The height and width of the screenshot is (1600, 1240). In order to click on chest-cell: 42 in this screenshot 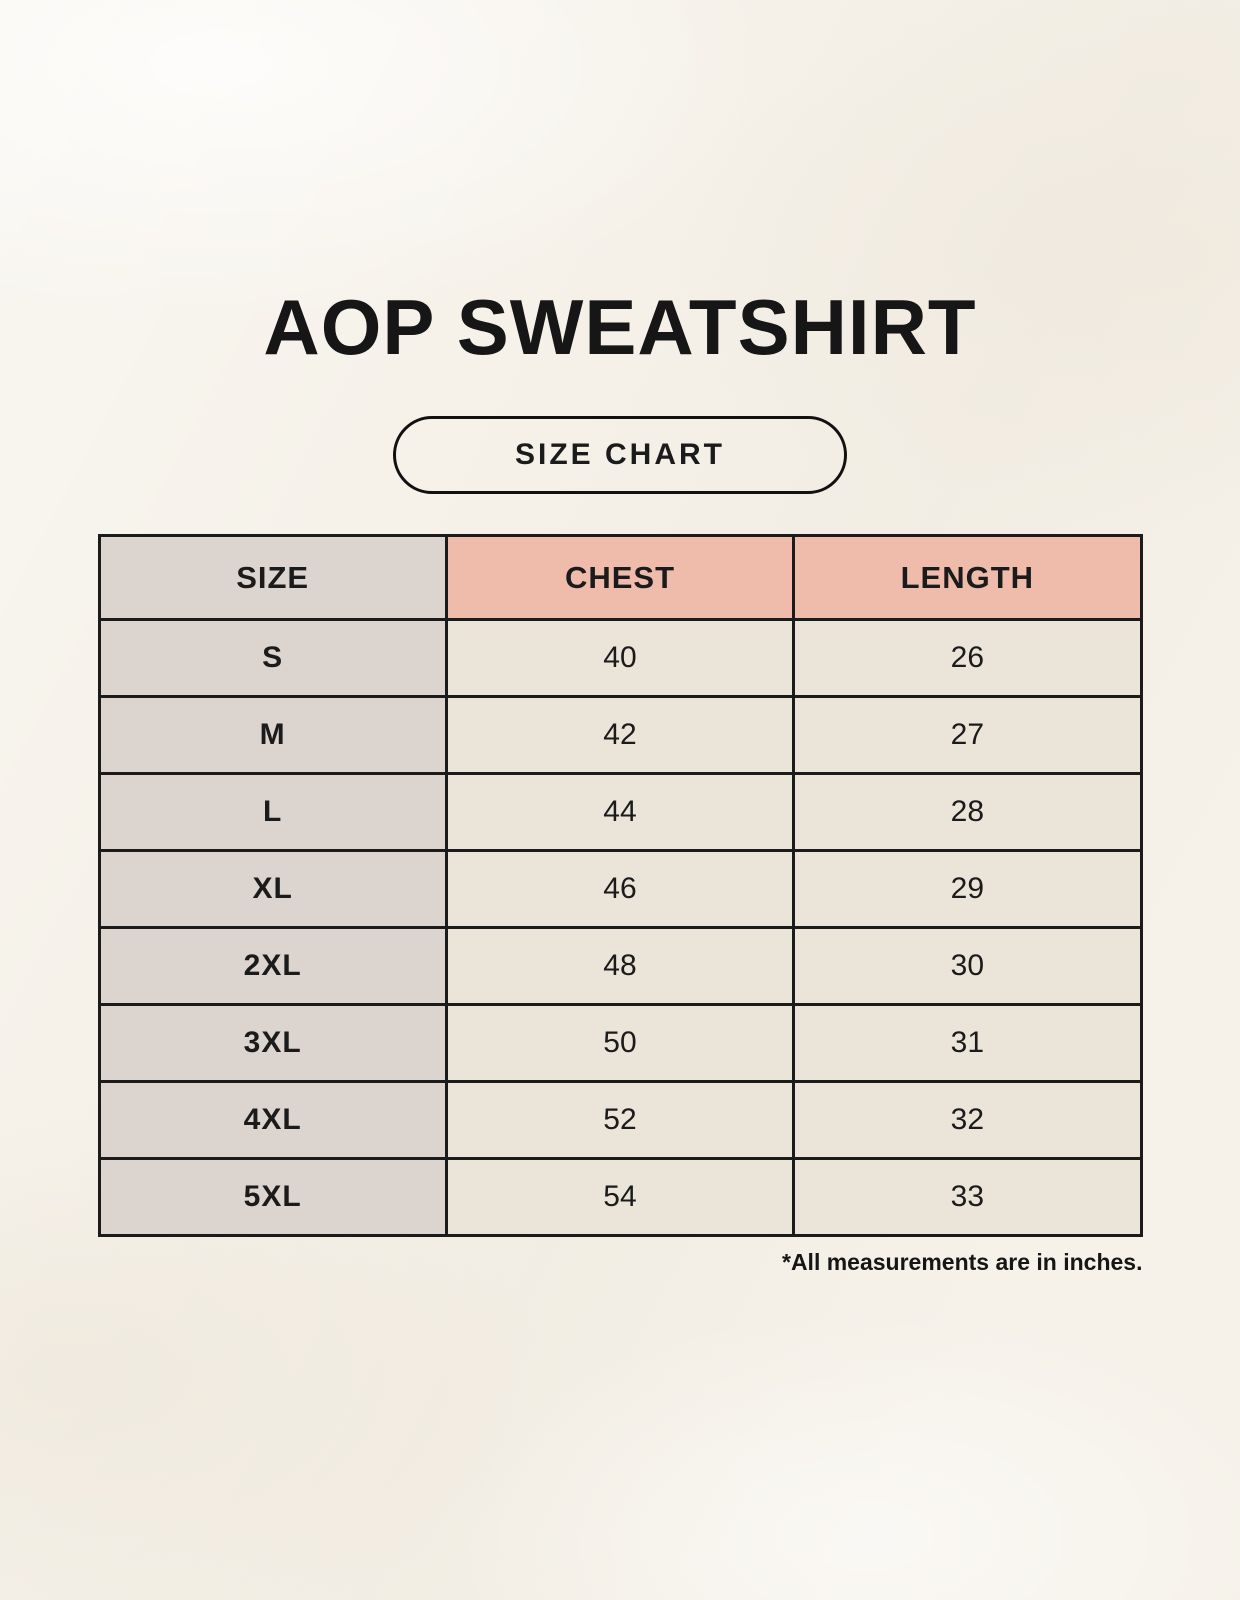, I will do `click(620, 735)`.